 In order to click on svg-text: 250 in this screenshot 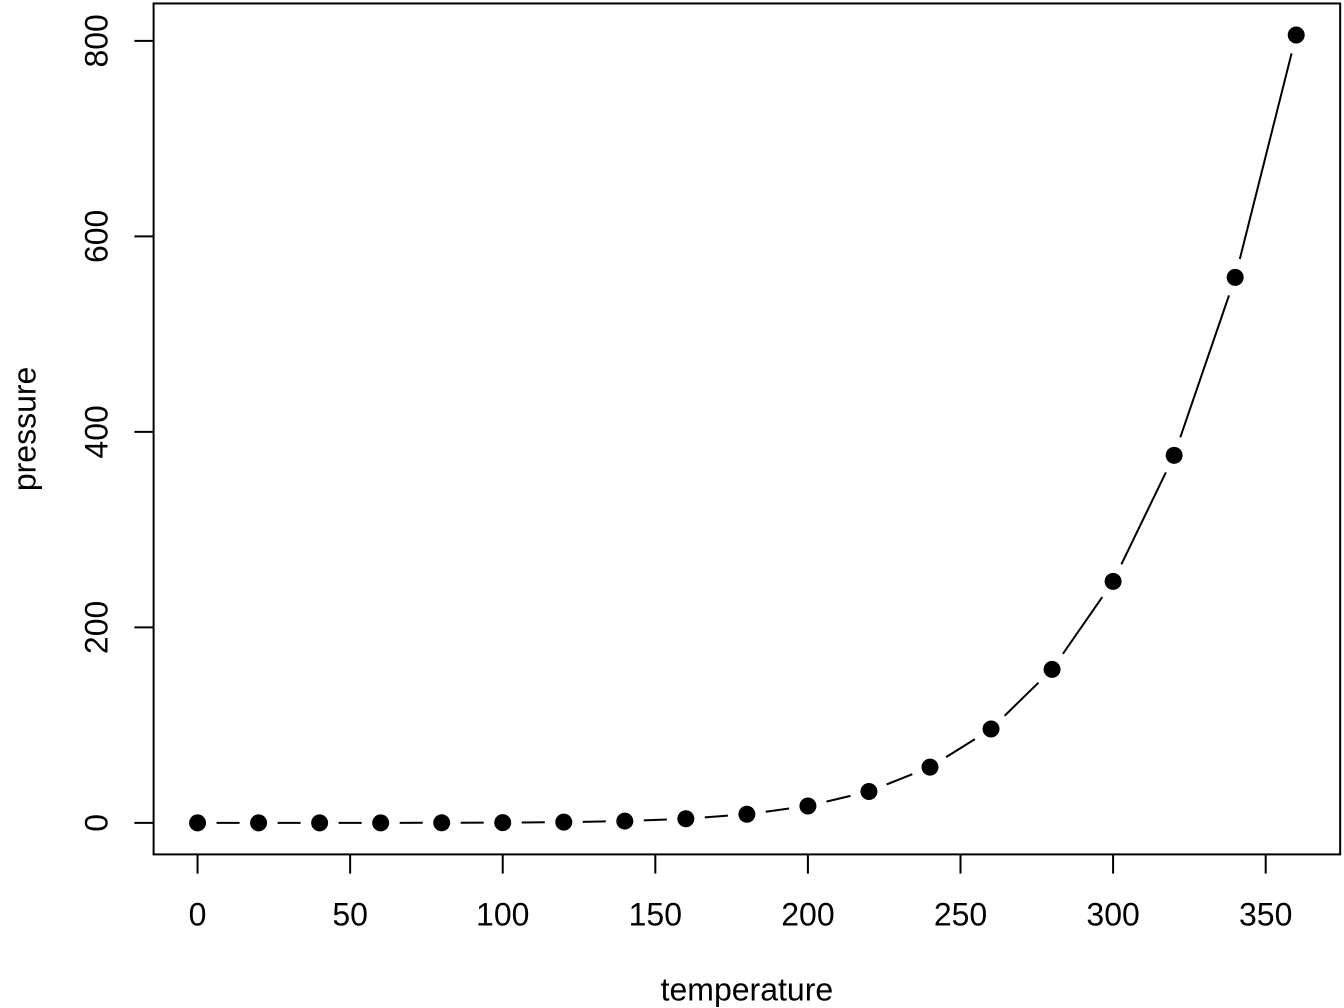, I will do `click(960, 914)`.